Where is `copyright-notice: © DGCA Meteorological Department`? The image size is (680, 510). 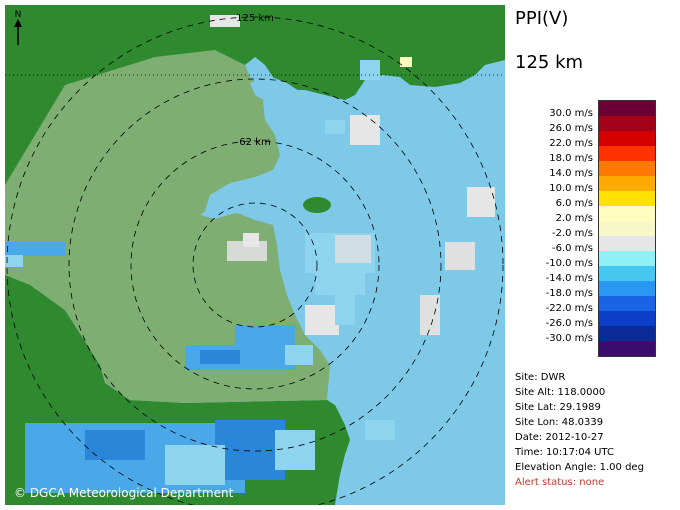 copyright-notice: © DGCA Meteorological Department is located at coordinates (124, 493).